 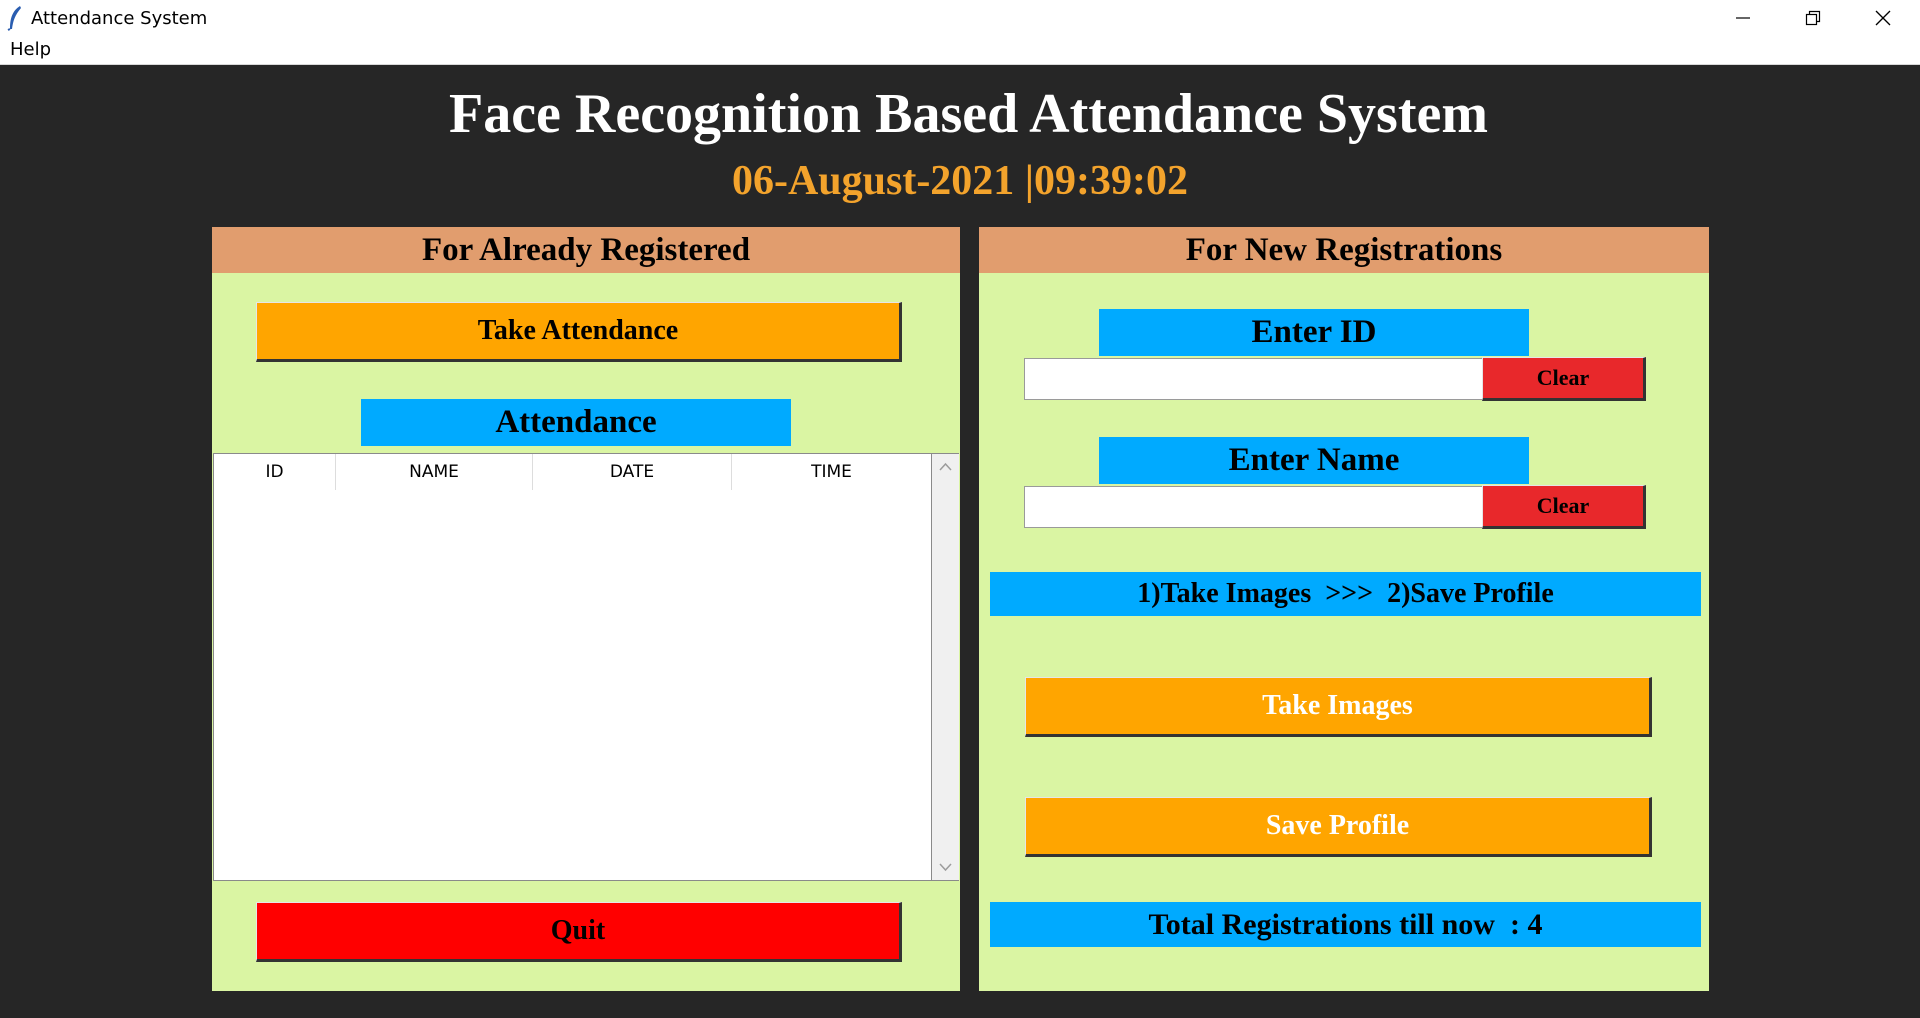 I want to click on name-input, so click(x=1254, y=507).